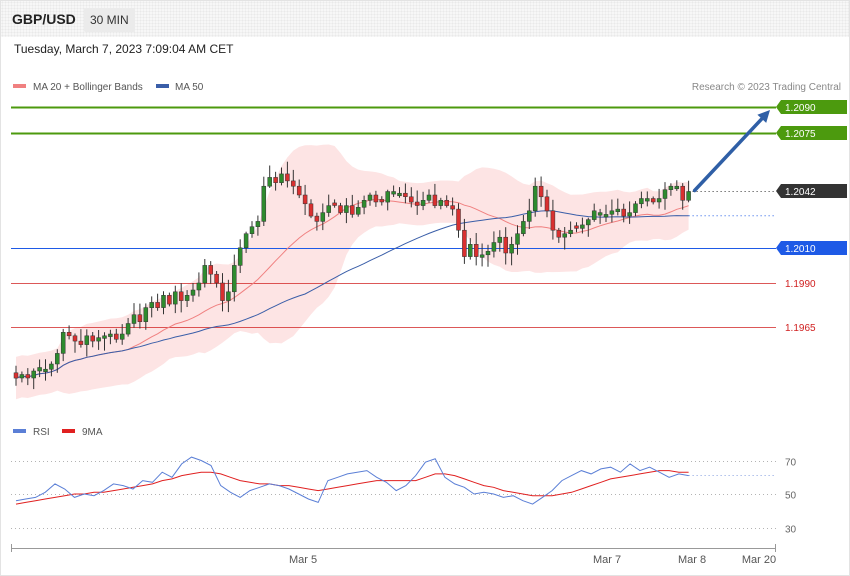 The width and height of the screenshot is (850, 576). I want to click on x-tick-label: Mar 7, so click(607, 560).